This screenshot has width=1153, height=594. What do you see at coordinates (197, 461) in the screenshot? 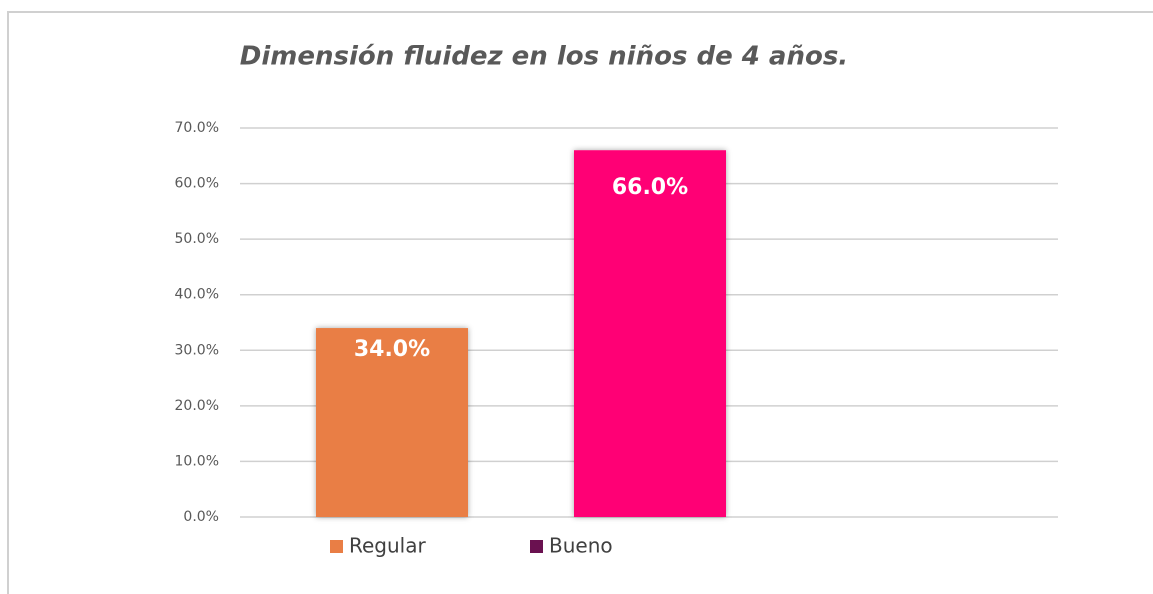
I see `y-tick-label: 10.0%` at bounding box center [197, 461].